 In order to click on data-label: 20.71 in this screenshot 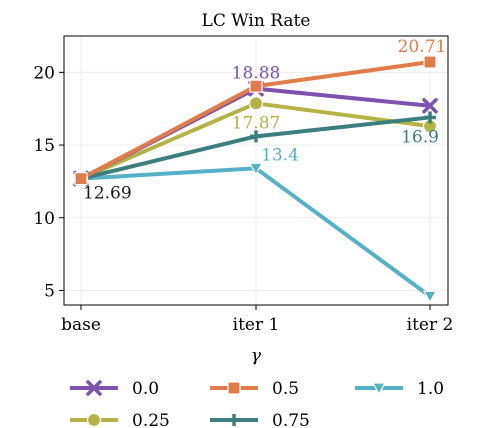, I will do `click(422, 47)`.